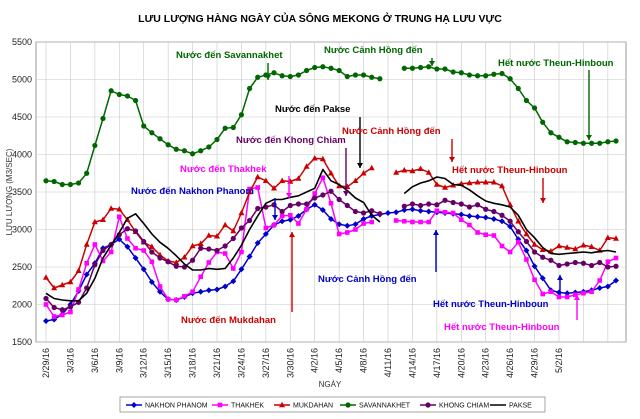  What do you see at coordinates (303, 405) in the screenshot?
I see `legend-item-mukdahan: MUKDAHAN` at bounding box center [303, 405].